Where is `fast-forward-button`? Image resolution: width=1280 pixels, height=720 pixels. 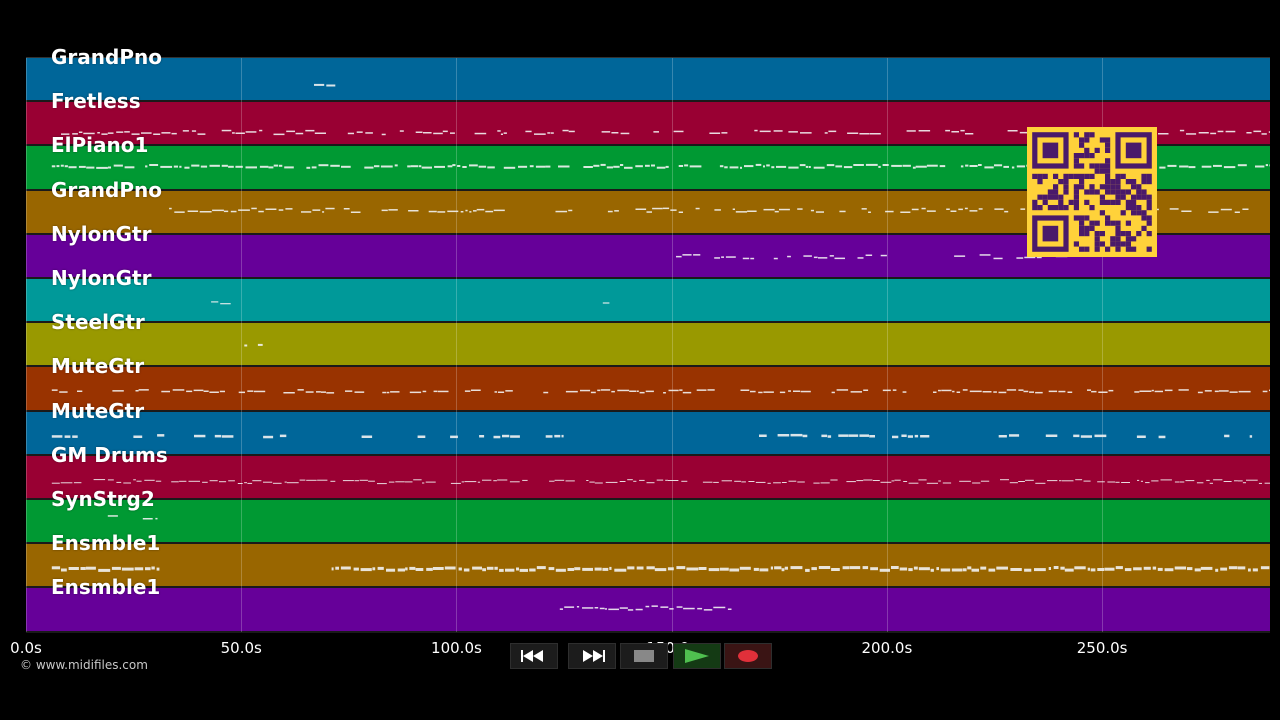 fast-forward-button is located at coordinates (592, 656).